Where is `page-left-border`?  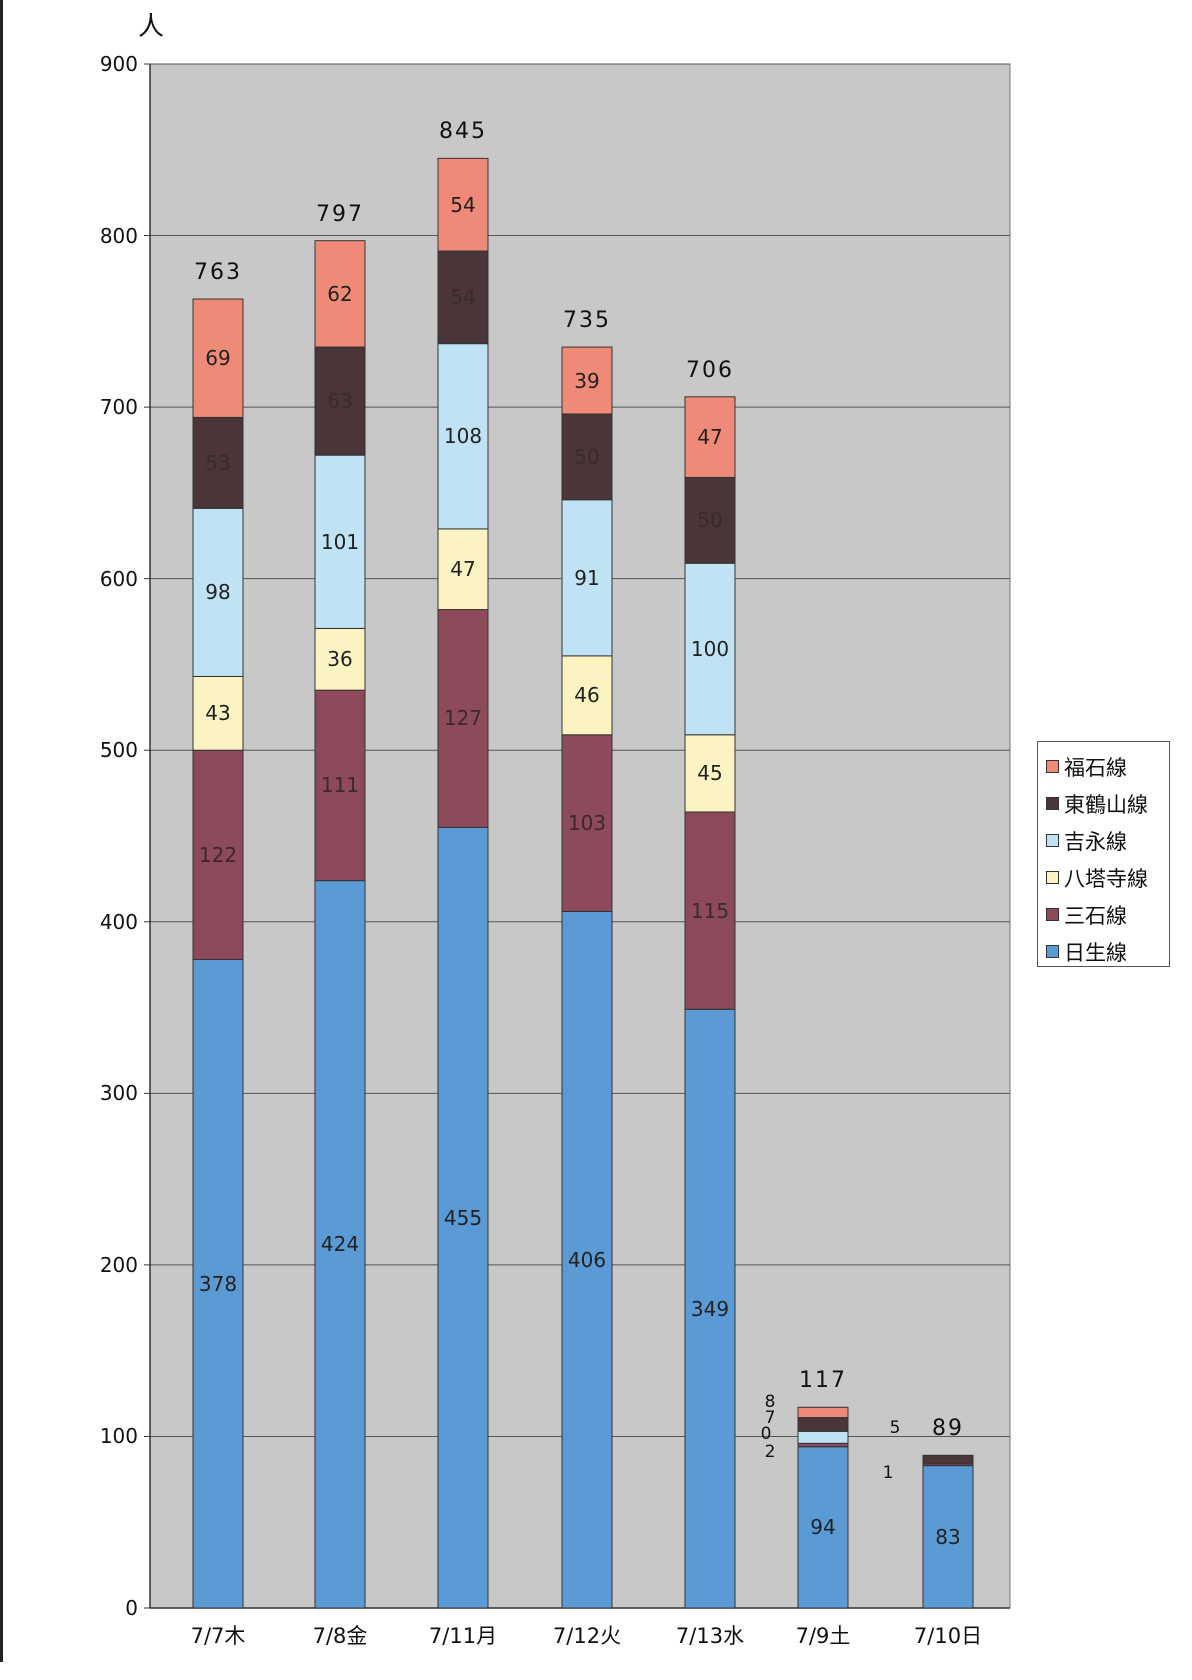 page-left-border is located at coordinates (1, 831).